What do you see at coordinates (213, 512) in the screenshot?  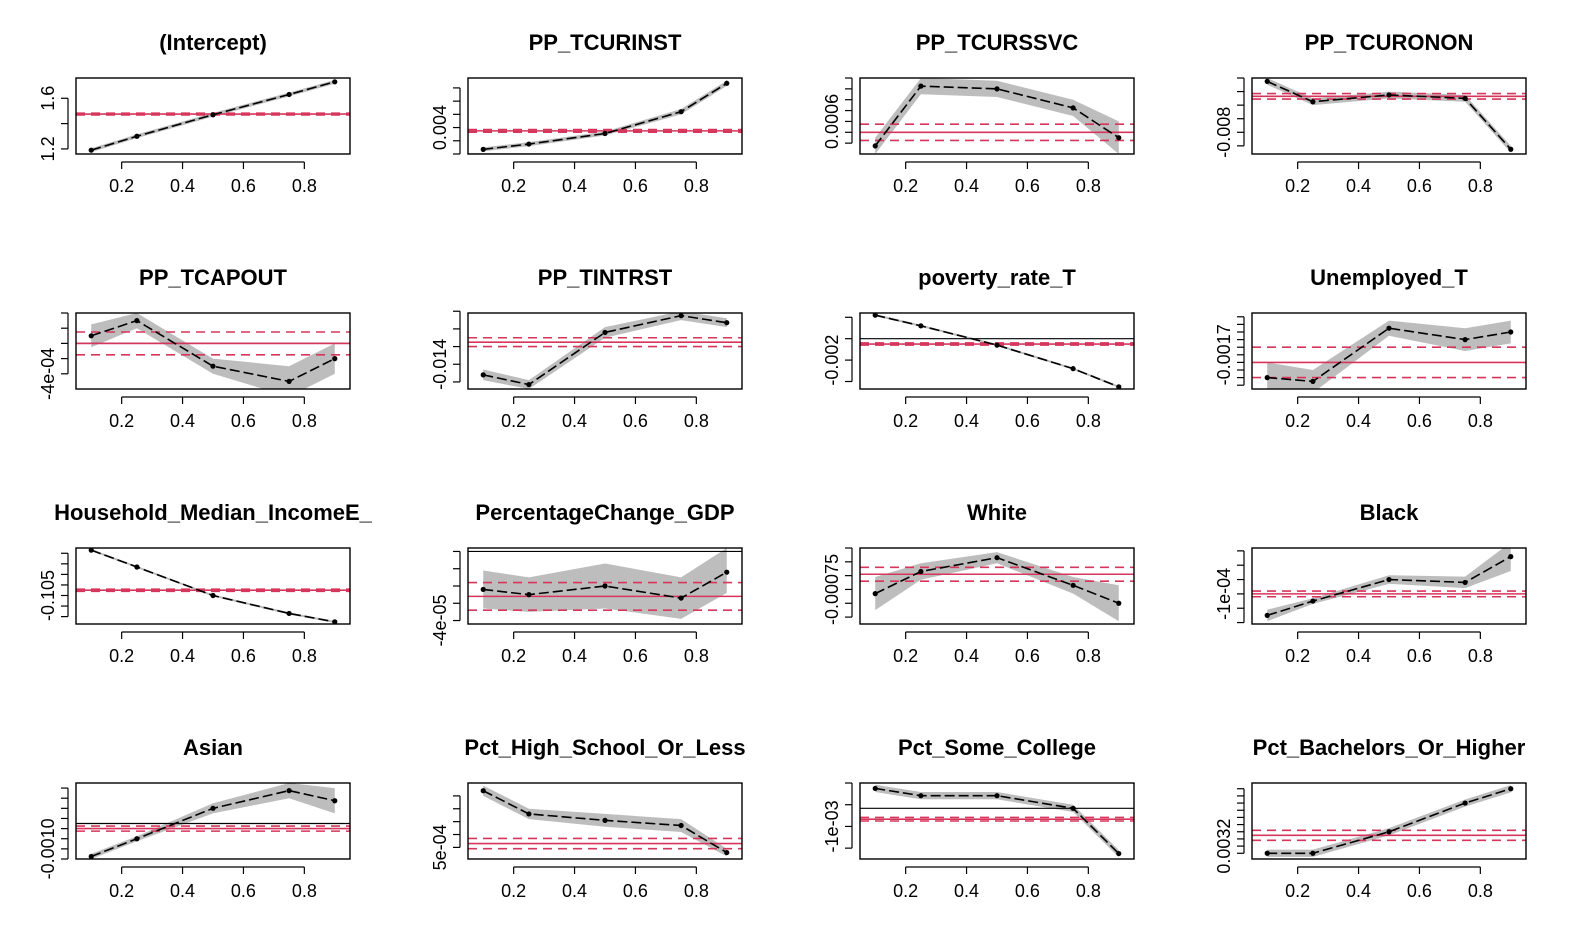 I see `panel-title: Household_Median_IncomeE_` at bounding box center [213, 512].